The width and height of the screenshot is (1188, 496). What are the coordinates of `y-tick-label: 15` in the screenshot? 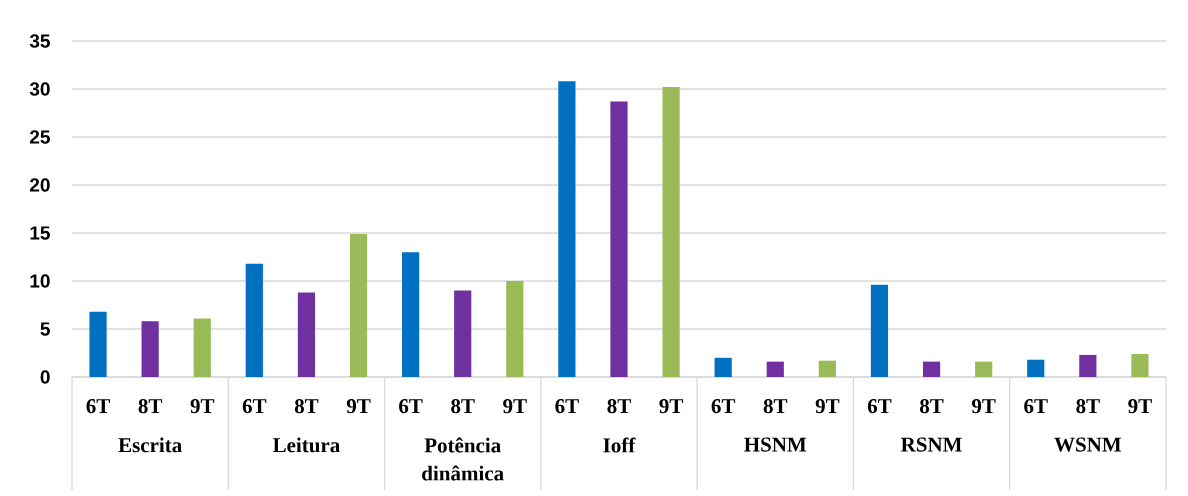 It's located at (40, 233).